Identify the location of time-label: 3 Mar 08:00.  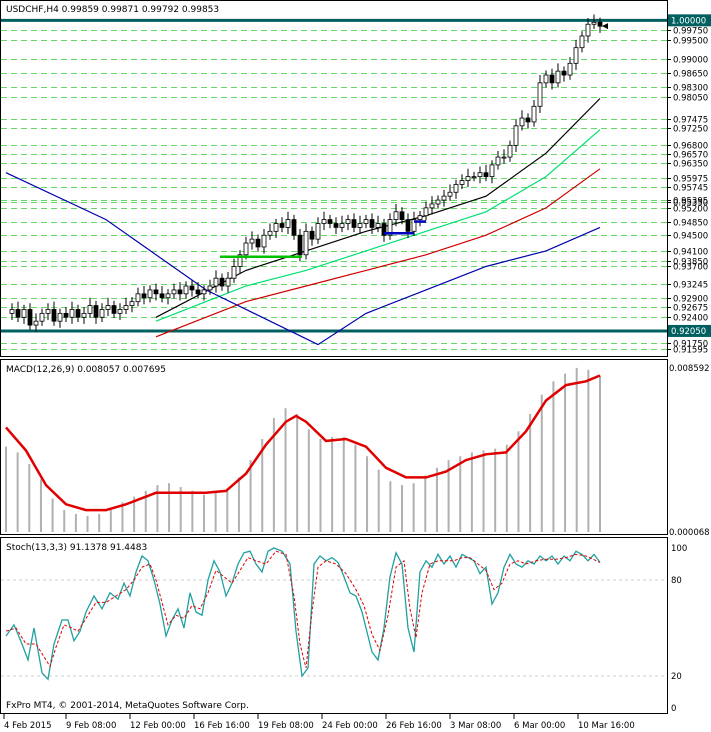
(475, 726).